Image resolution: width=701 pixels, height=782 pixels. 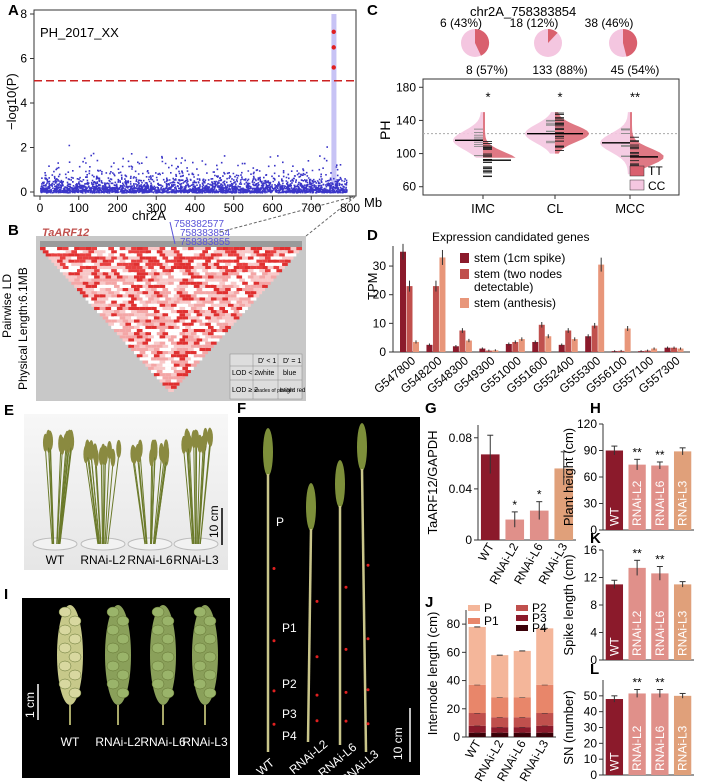 I want to click on f-stem, so click(x=364, y=610).